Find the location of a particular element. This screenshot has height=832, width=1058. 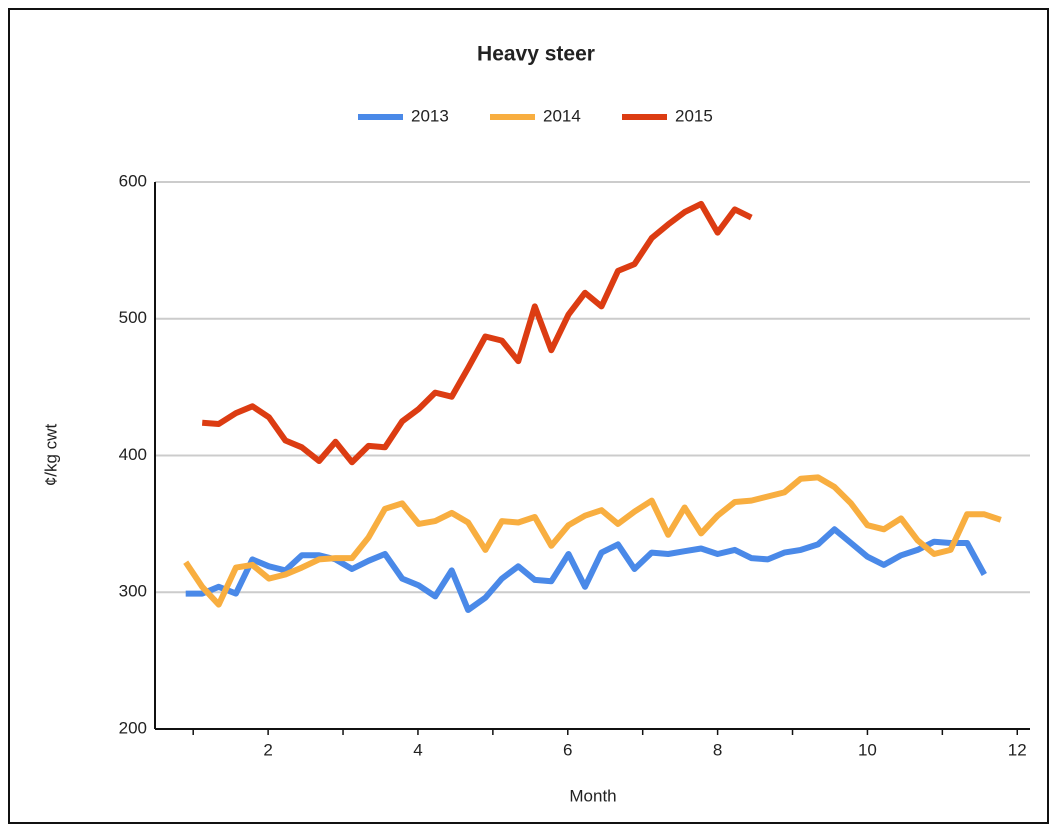

legend-label: 2015 is located at coordinates (694, 115).